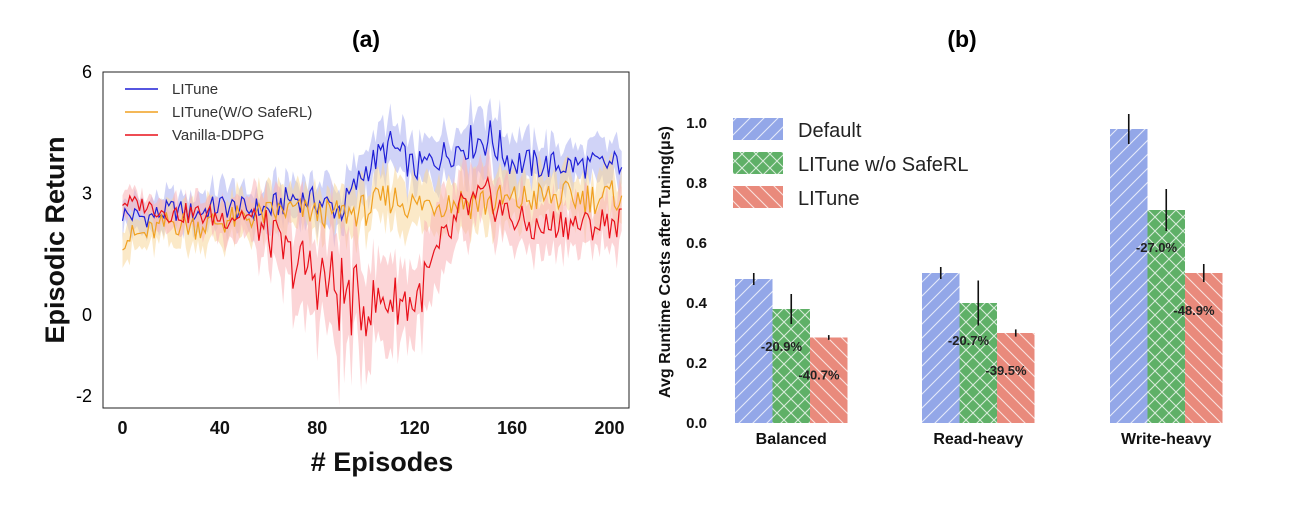 The image size is (1298, 524). I want to click on legend-label-litune-w-o-saferl: LITune w/o SafeRL, so click(883, 165).